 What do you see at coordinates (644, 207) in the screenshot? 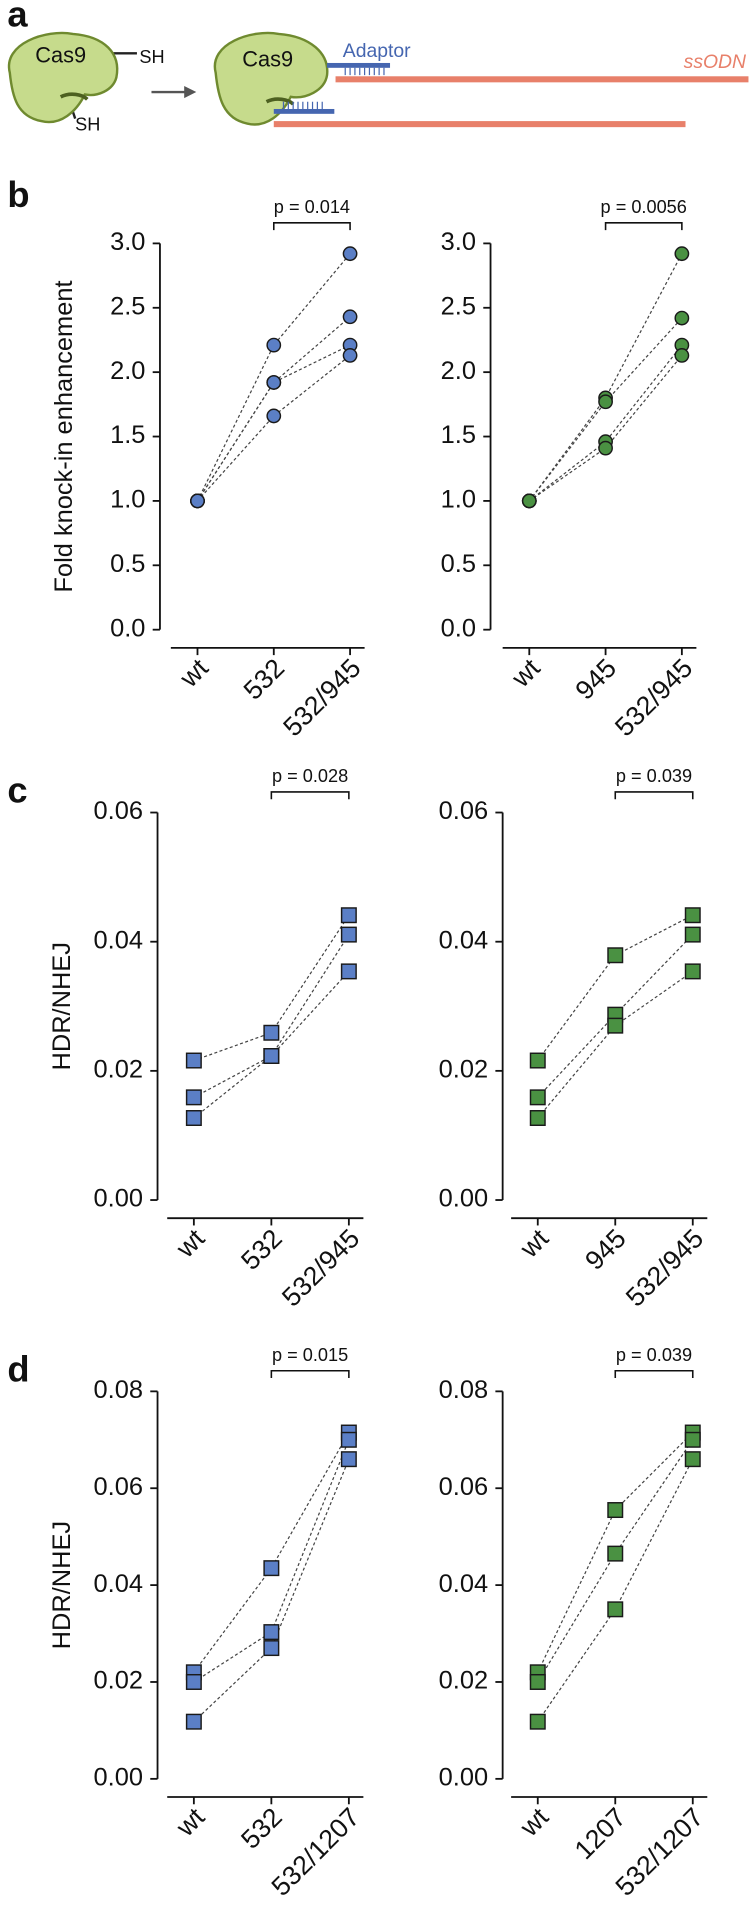
I see `annotation: p = 0.0056` at bounding box center [644, 207].